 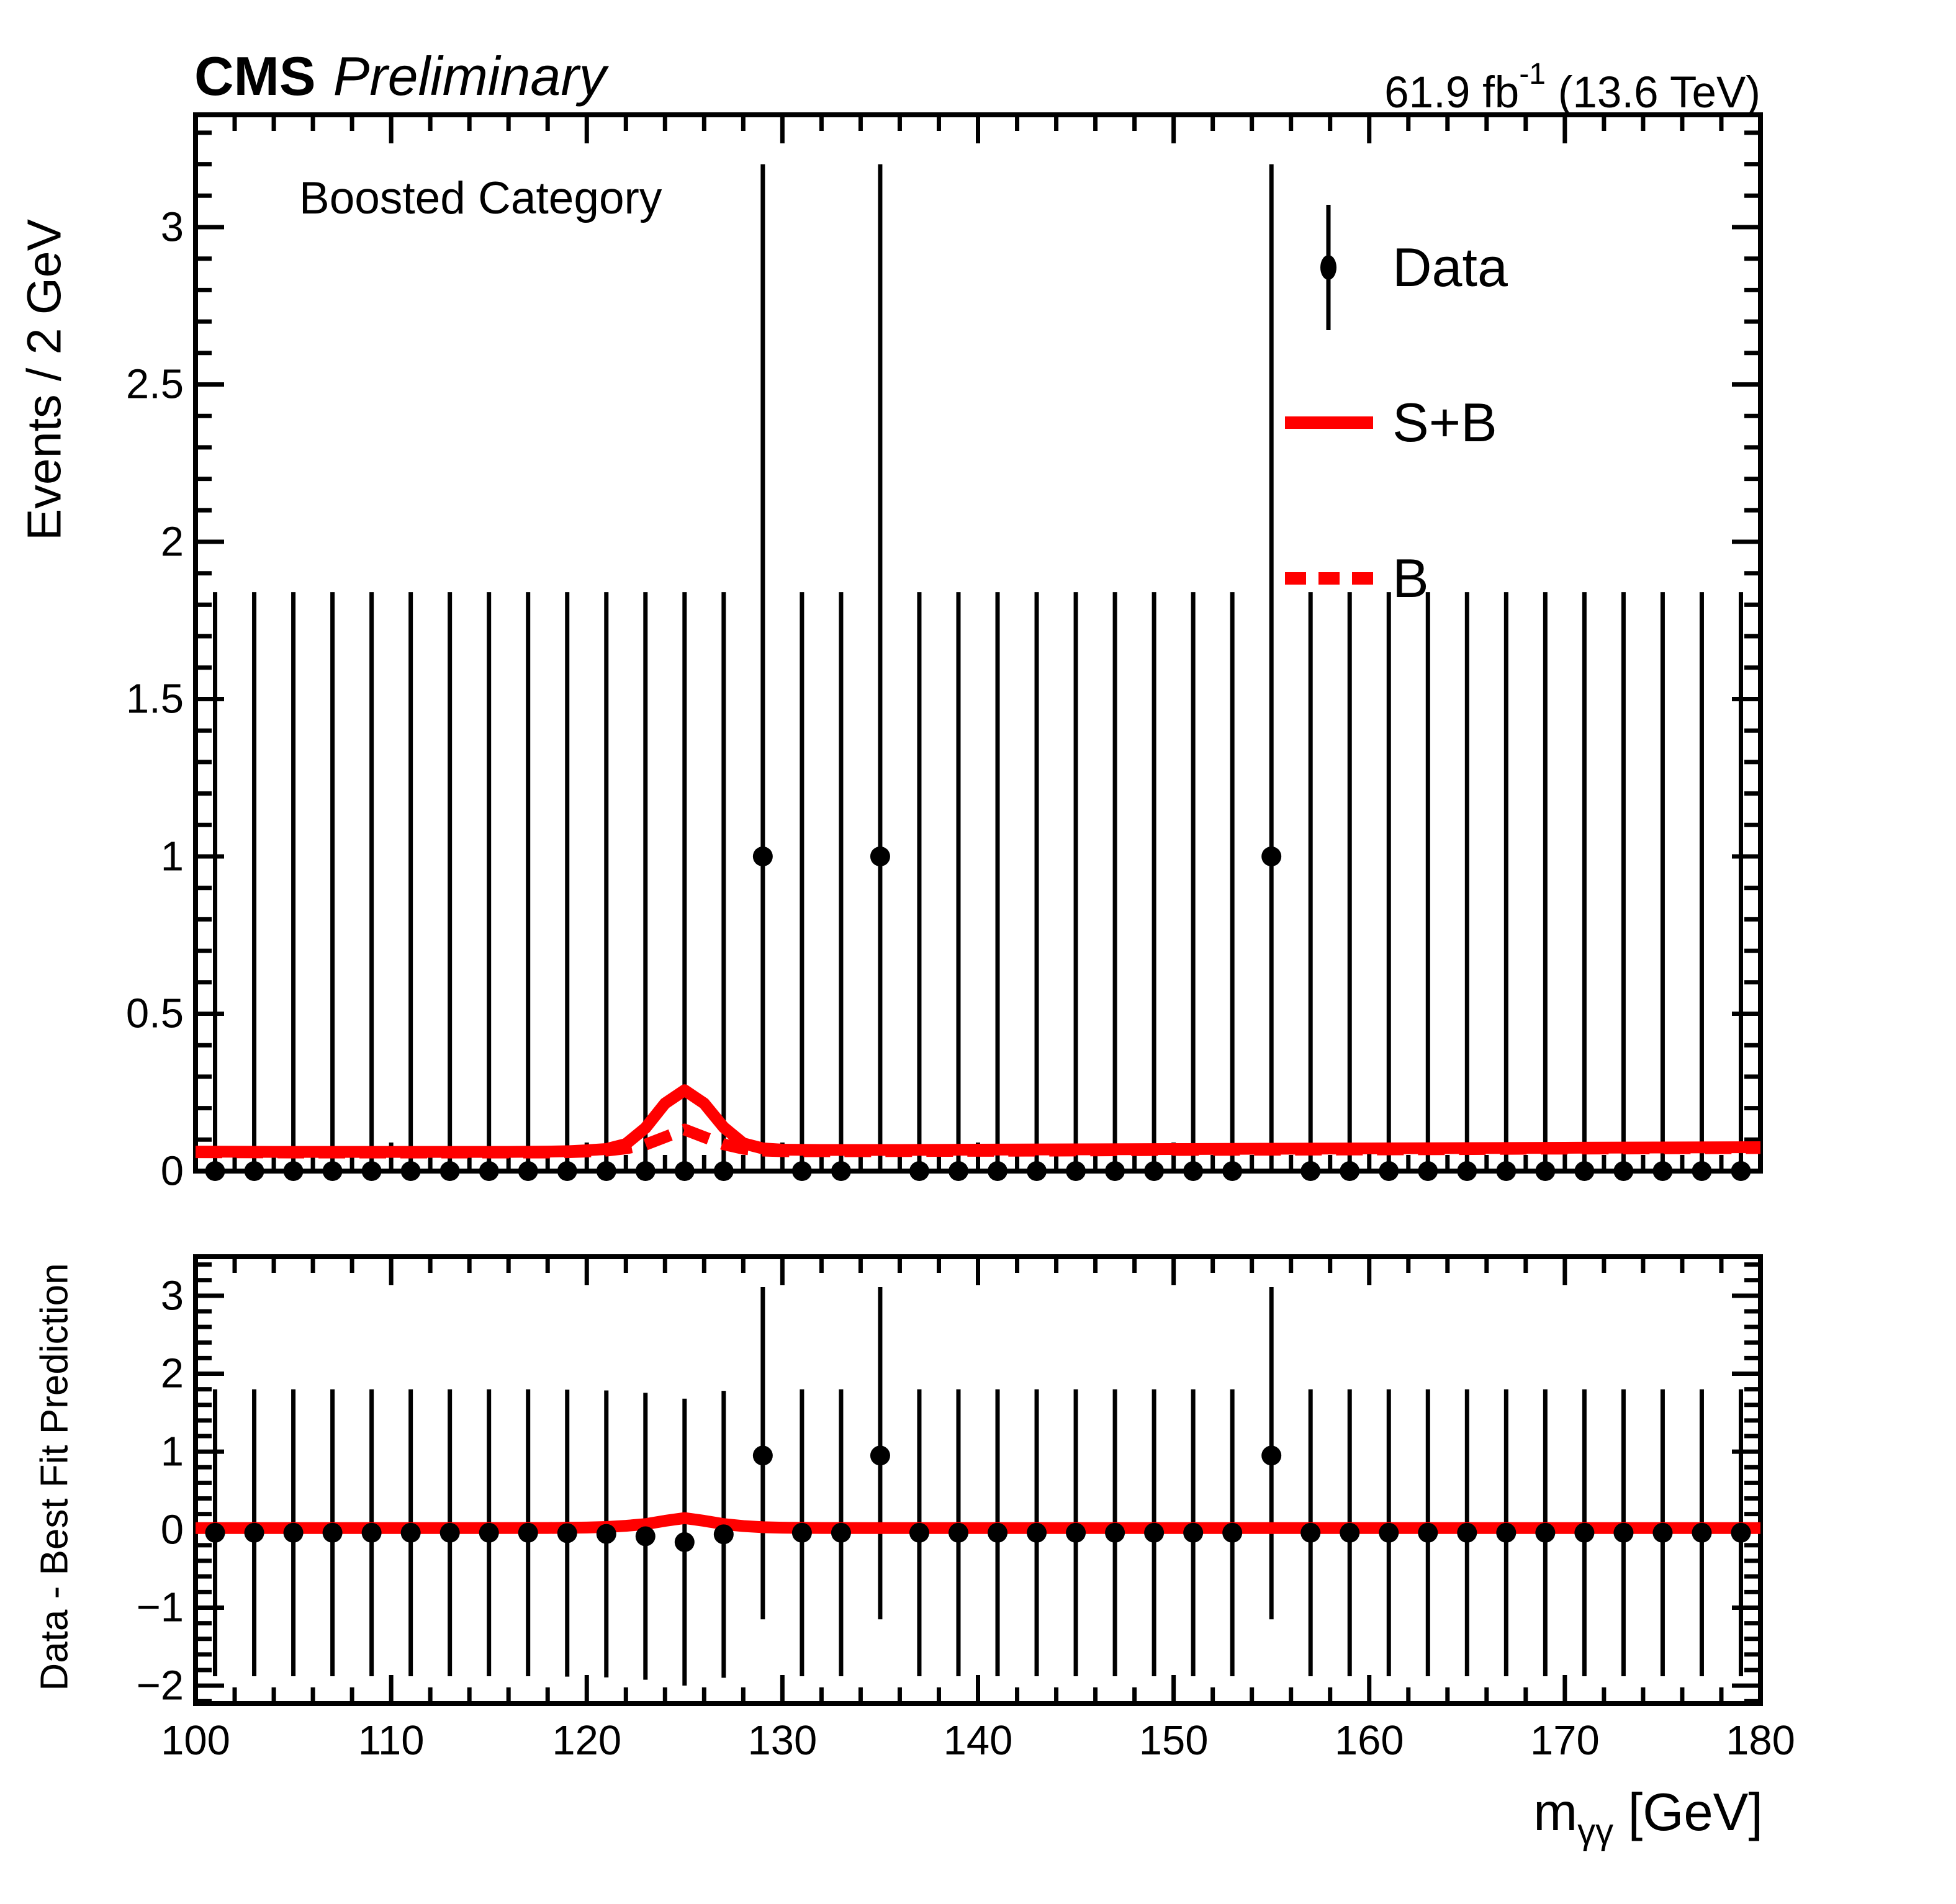 I want to click on header-left: CMS Preliminary, so click(x=400, y=77).